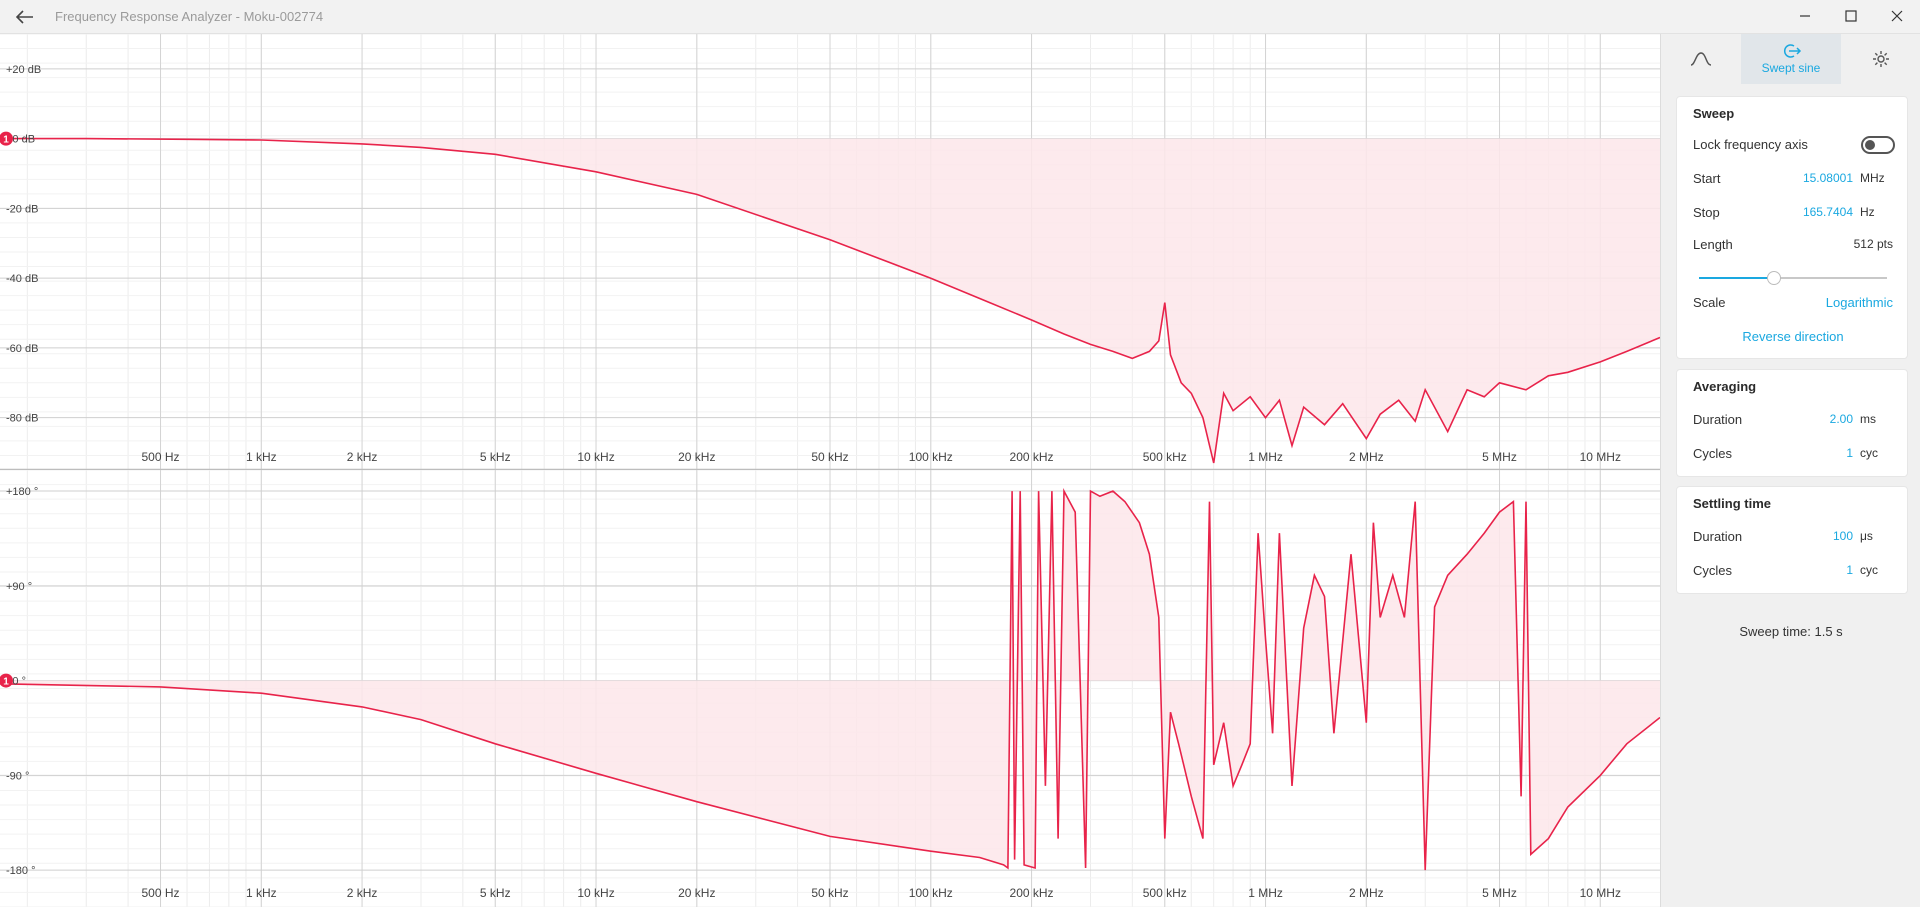 The width and height of the screenshot is (1920, 907). What do you see at coordinates (1706, 212) in the screenshot?
I see `stop-label: Stop` at bounding box center [1706, 212].